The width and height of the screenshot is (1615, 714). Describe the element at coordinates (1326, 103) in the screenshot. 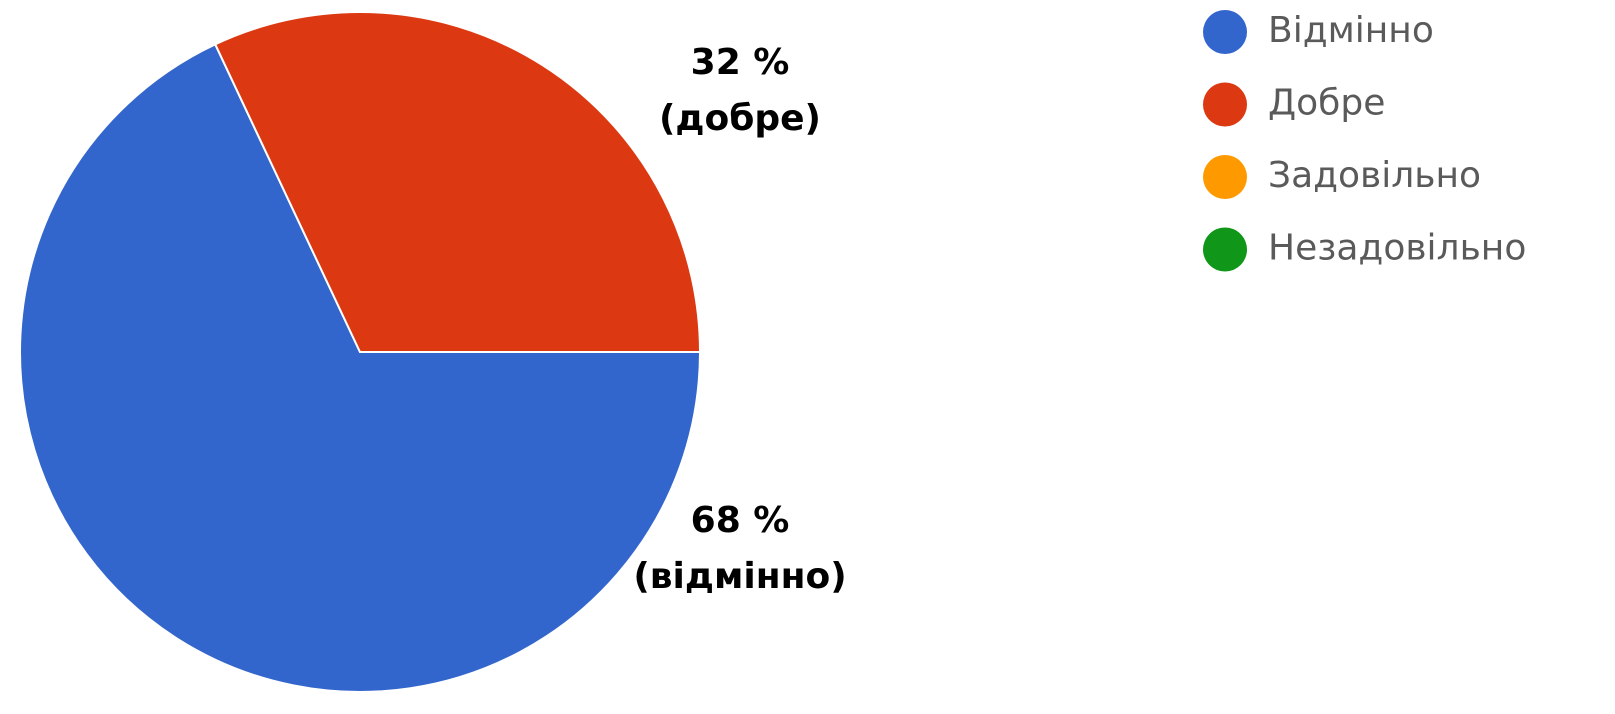

I see `legend-label: Добре` at that location.